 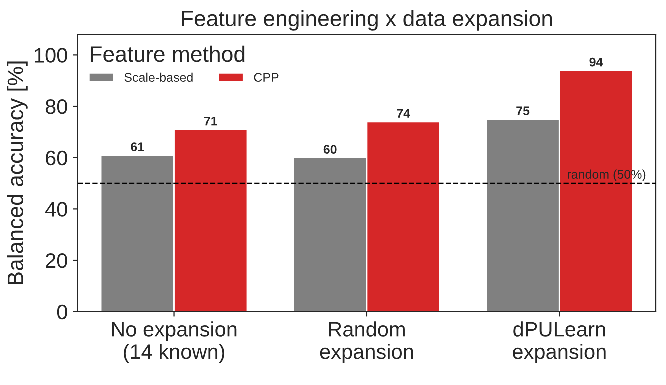 I want to click on data-label: 75, so click(x=523, y=111).